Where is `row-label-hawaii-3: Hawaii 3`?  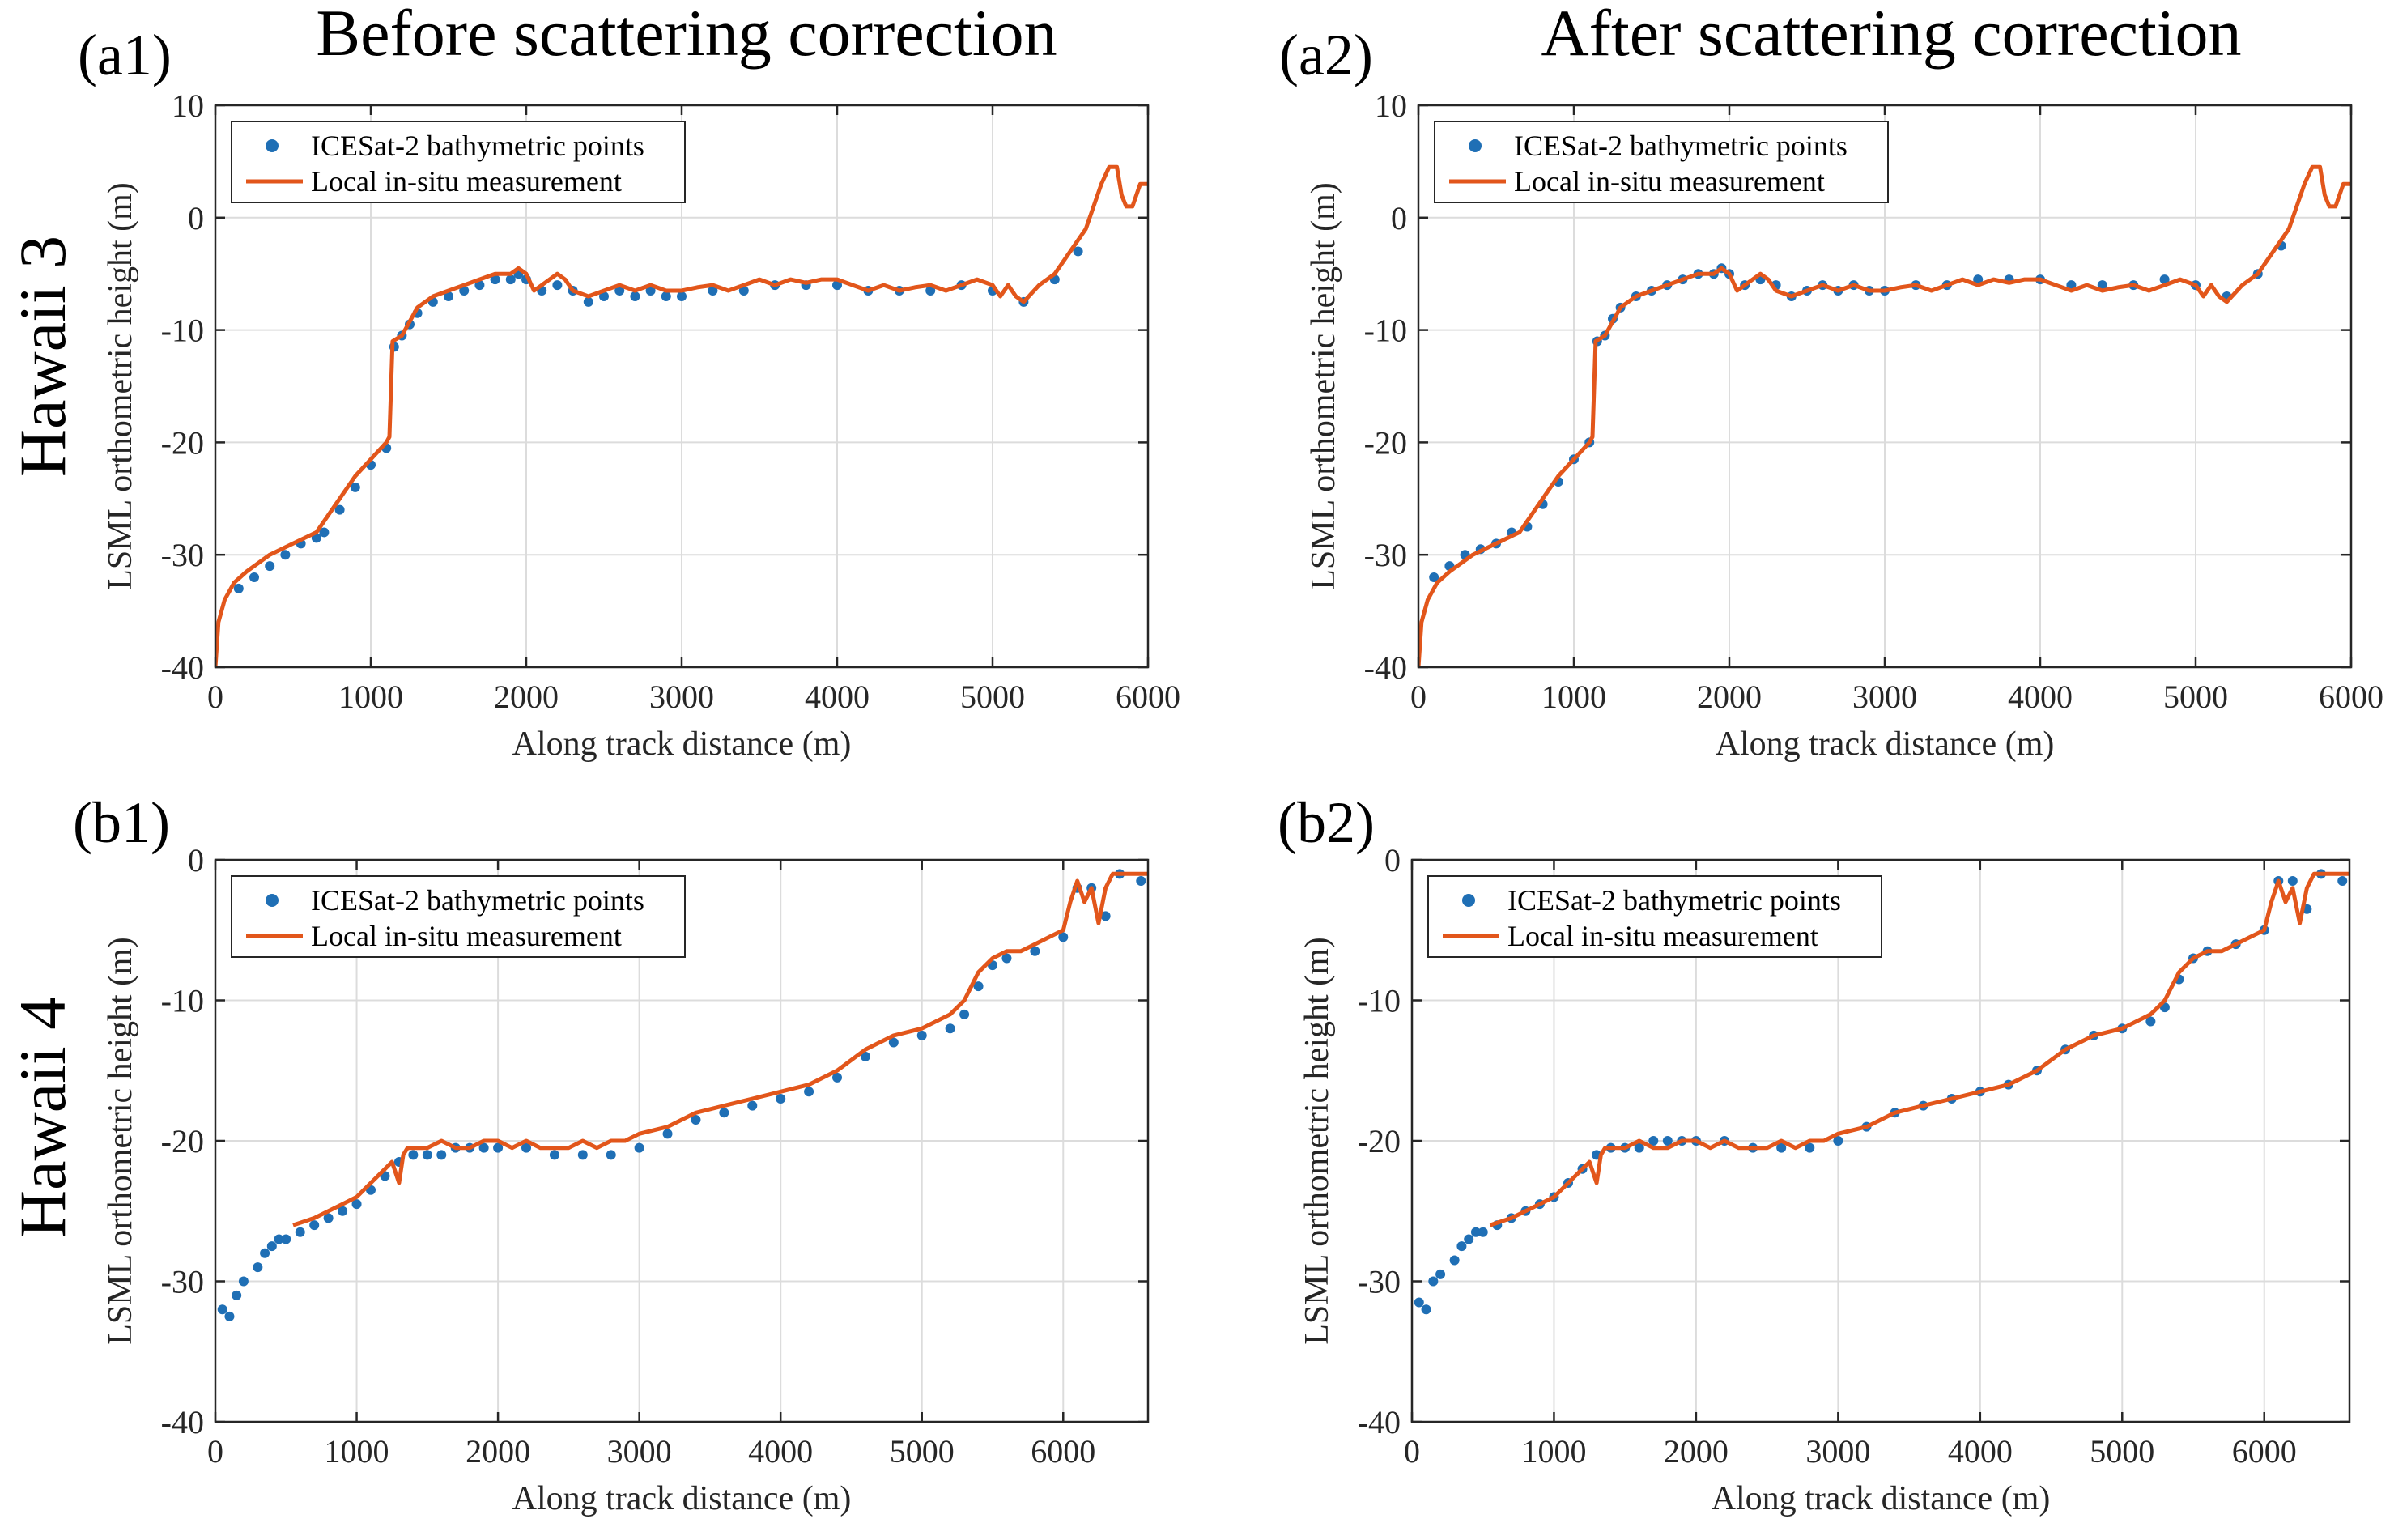
row-label-hawaii-3: Hawaii 3 is located at coordinates (42, 356).